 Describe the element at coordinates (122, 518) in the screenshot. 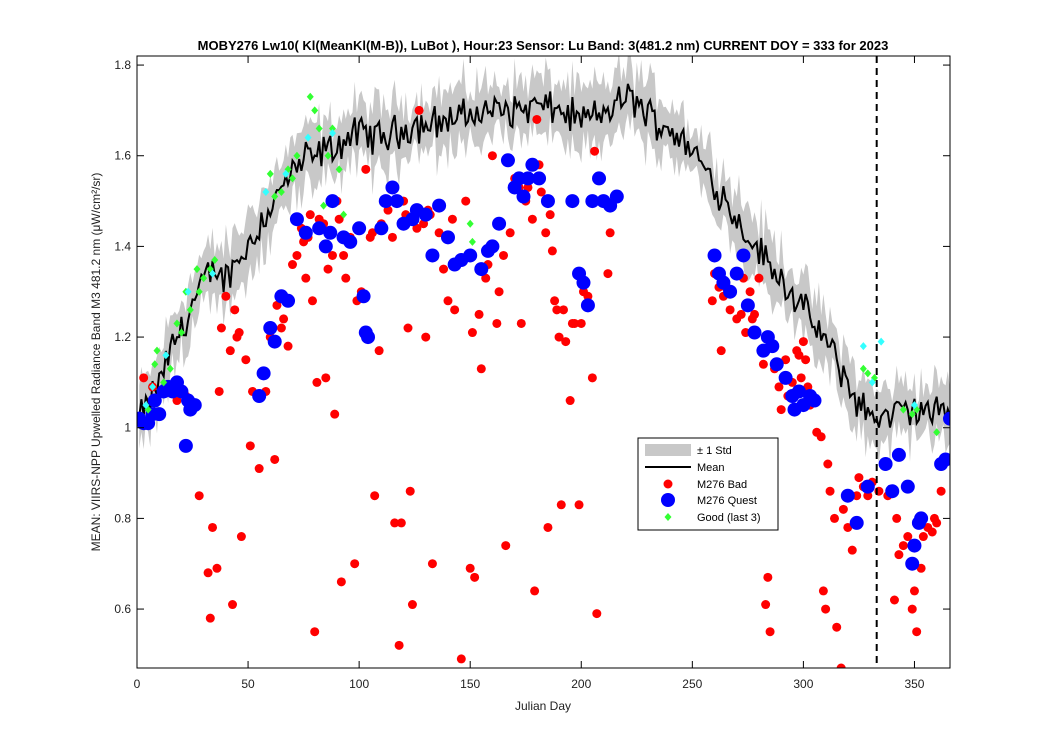

I see `y-tick-label: 0.8` at that location.